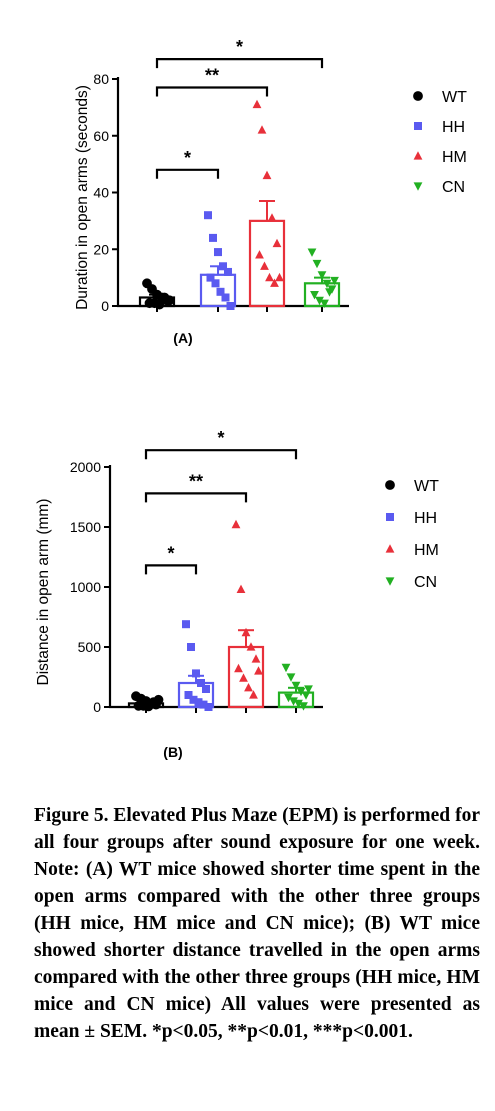 This screenshot has width=495, height=1111. I want to click on y-tick-label: 500, so click(90, 647).